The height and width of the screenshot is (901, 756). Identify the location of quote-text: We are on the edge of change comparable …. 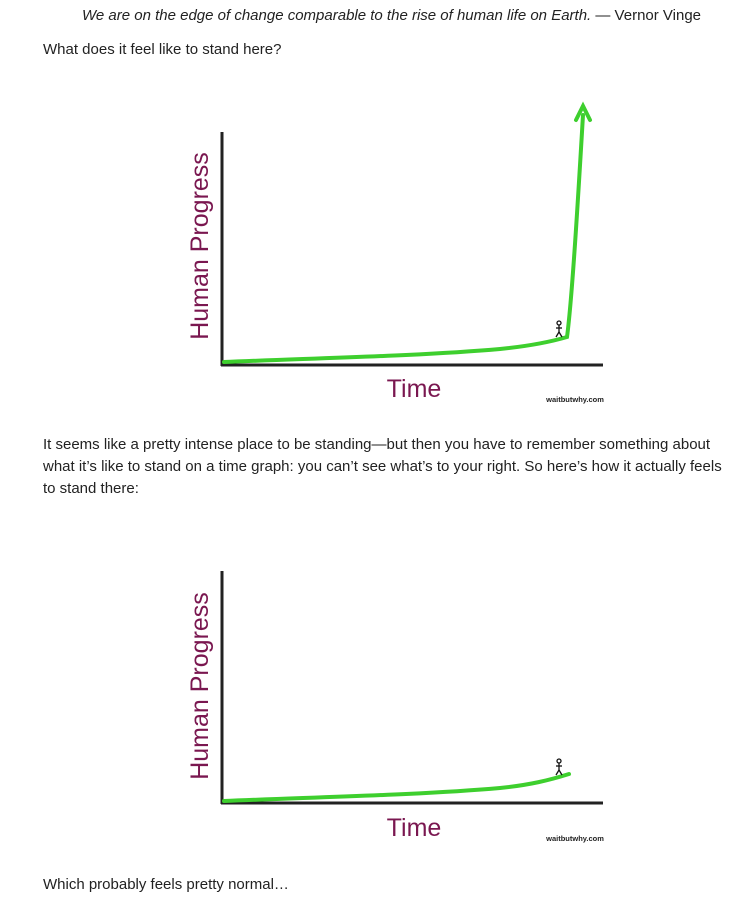
(337, 15).